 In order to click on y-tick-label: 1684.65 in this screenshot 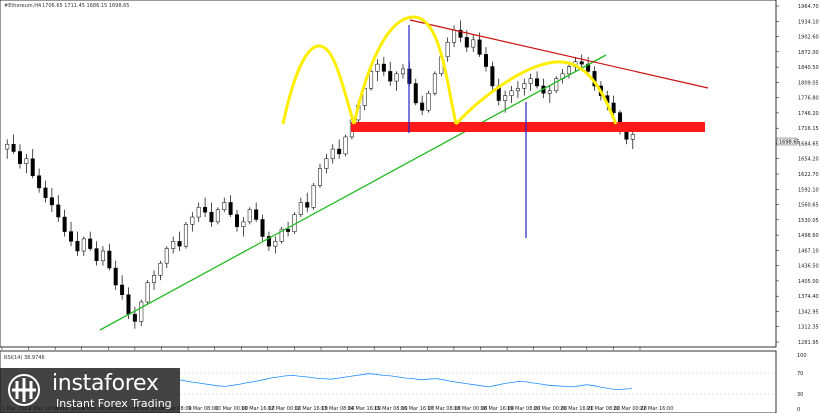, I will do `click(808, 144)`.